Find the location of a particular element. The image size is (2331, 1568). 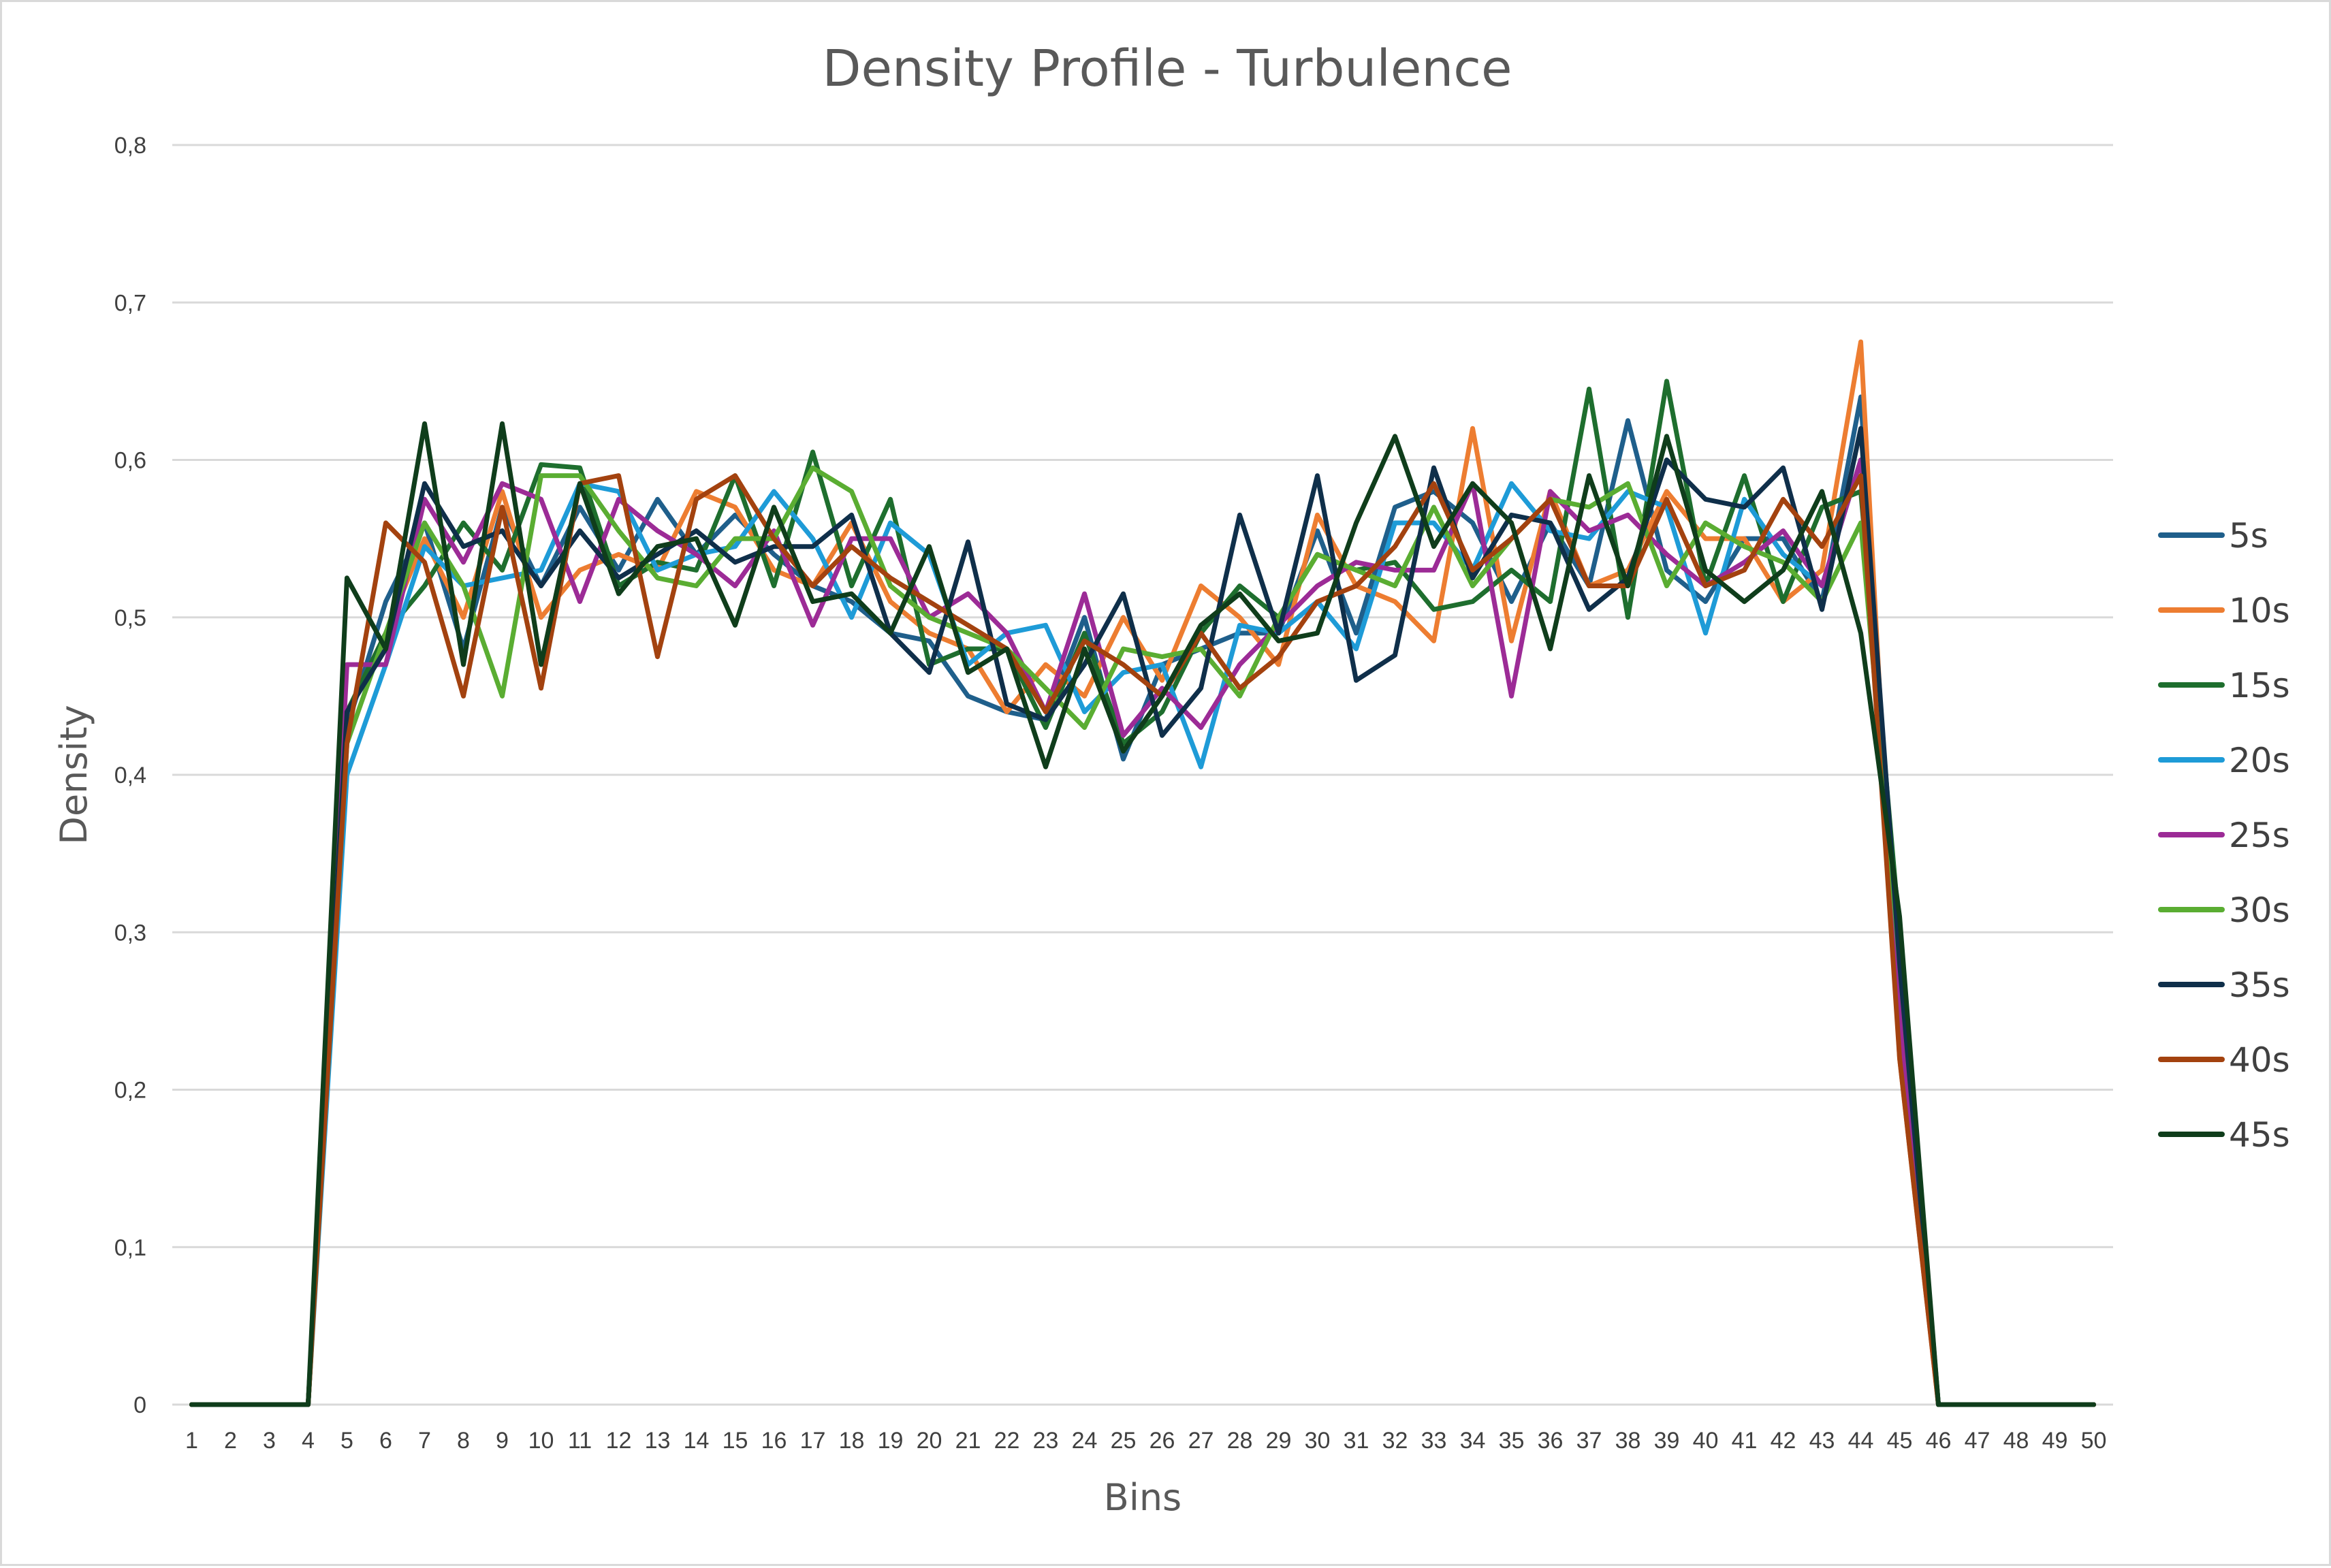

legend-label: 45s is located at coordinates (2259, 1135).